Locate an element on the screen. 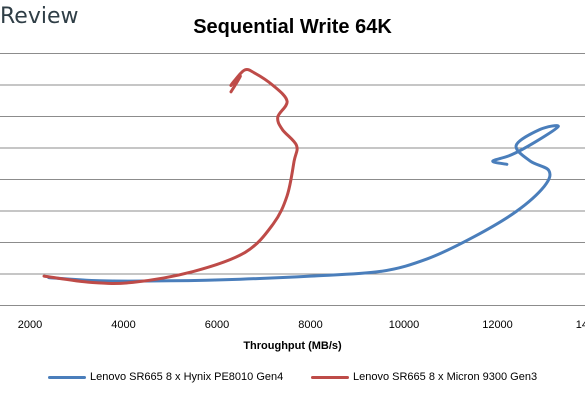 This screenshot has height=401, width=585. x-axis-label: Throughput (MB/s) is located at coordinates (292, 346).